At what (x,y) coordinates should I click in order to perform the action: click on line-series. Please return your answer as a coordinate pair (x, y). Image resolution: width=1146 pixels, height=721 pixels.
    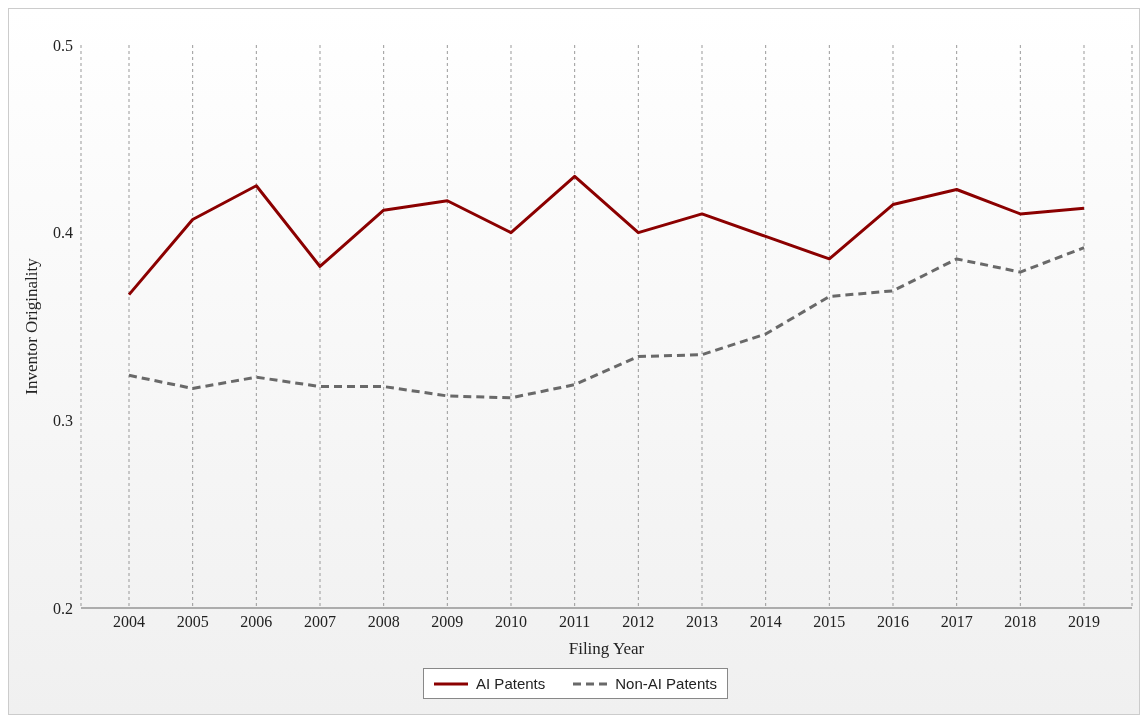
    Looking at the image, I should click on (606, 235).